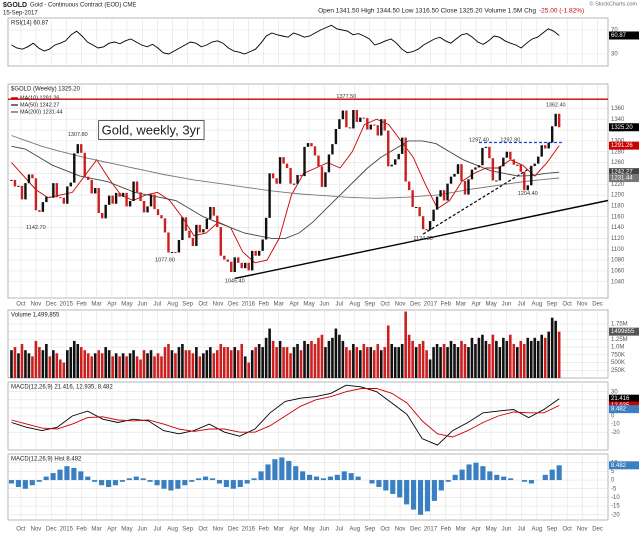 This screenshot has height=538, width=640. I want to click on y-tick-label: 500K, so click(618, 363).